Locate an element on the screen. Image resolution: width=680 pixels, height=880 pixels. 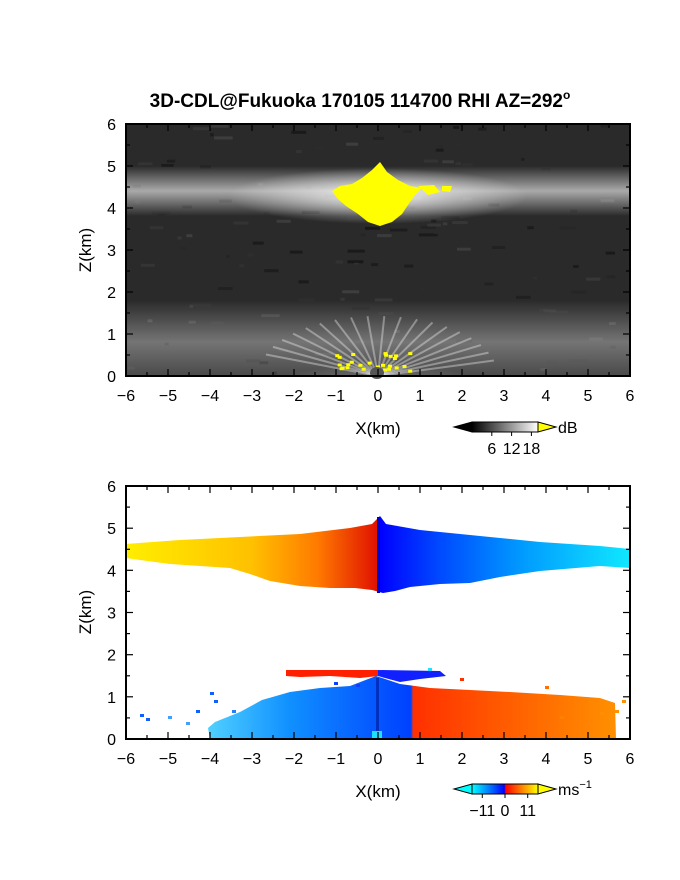
y-tick-label: 0 is located at coordinates (111, 740).